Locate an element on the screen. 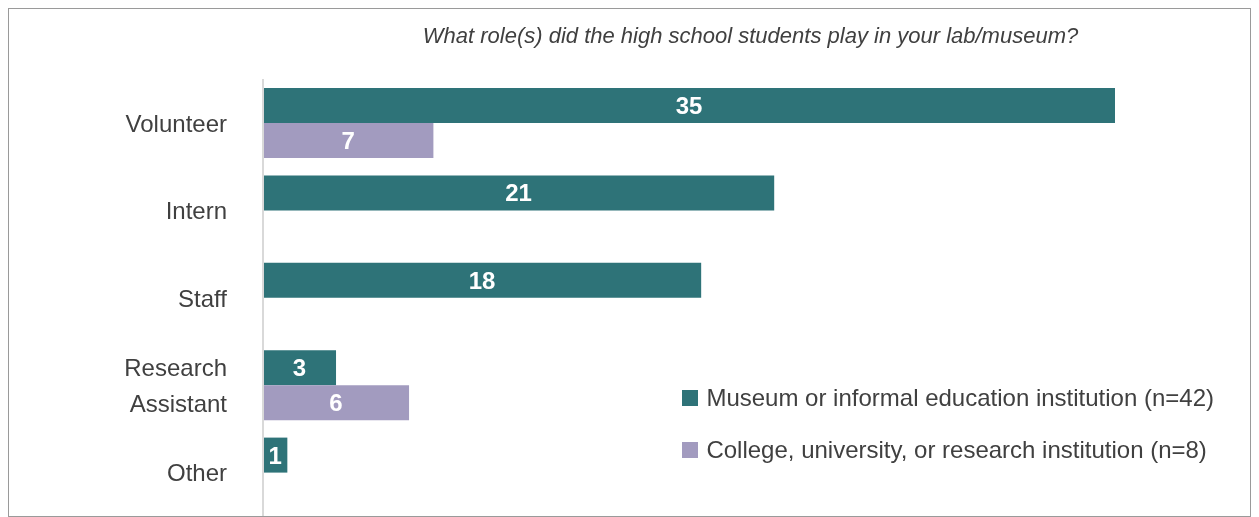  data-label: 6 is located at coordinates (336, 403).